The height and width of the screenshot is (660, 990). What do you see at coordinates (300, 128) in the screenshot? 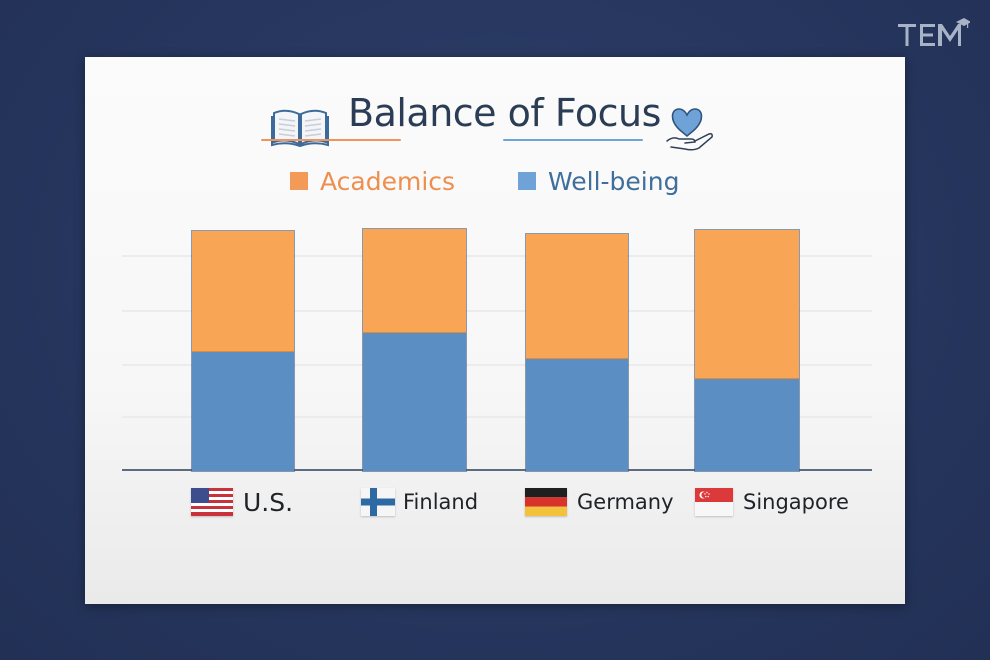
I see `open-book-icon` at bounding box center [300, 128].